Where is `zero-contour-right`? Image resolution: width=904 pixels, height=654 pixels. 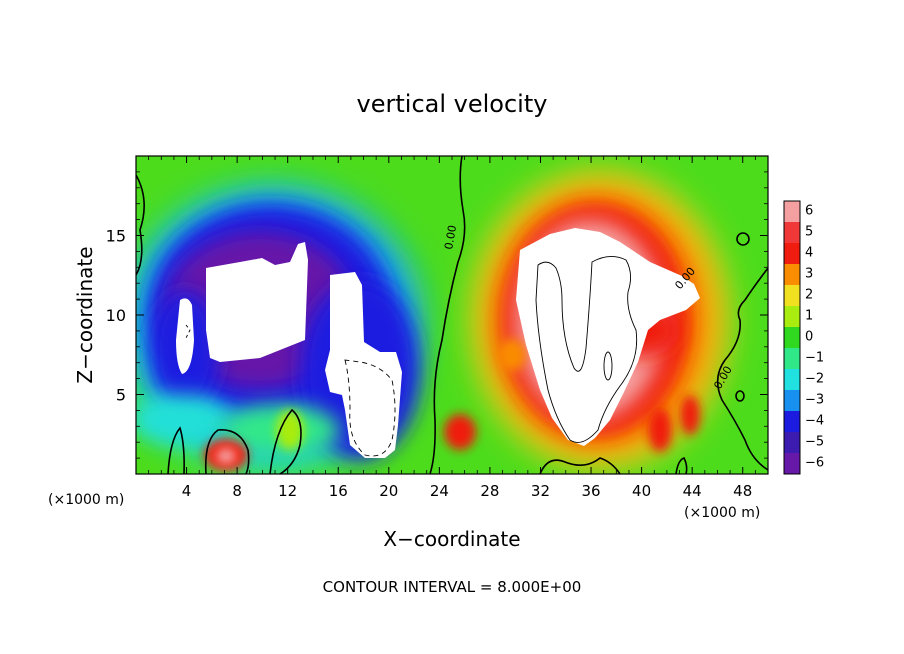 zero-contour-right is located at coordinates (742, 369).